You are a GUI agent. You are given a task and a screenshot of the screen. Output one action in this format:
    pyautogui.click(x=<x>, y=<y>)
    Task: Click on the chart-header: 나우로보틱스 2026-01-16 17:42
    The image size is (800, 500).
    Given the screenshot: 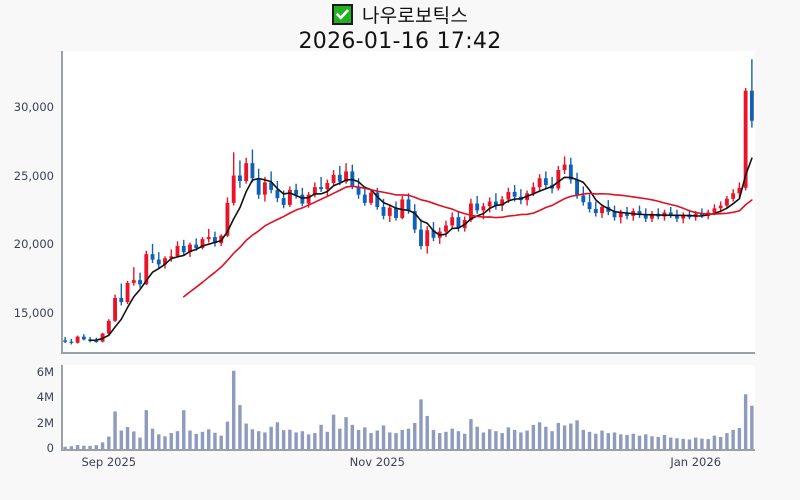 What is the action you would take?
    pyautogui.click(x=400, y=27)
    